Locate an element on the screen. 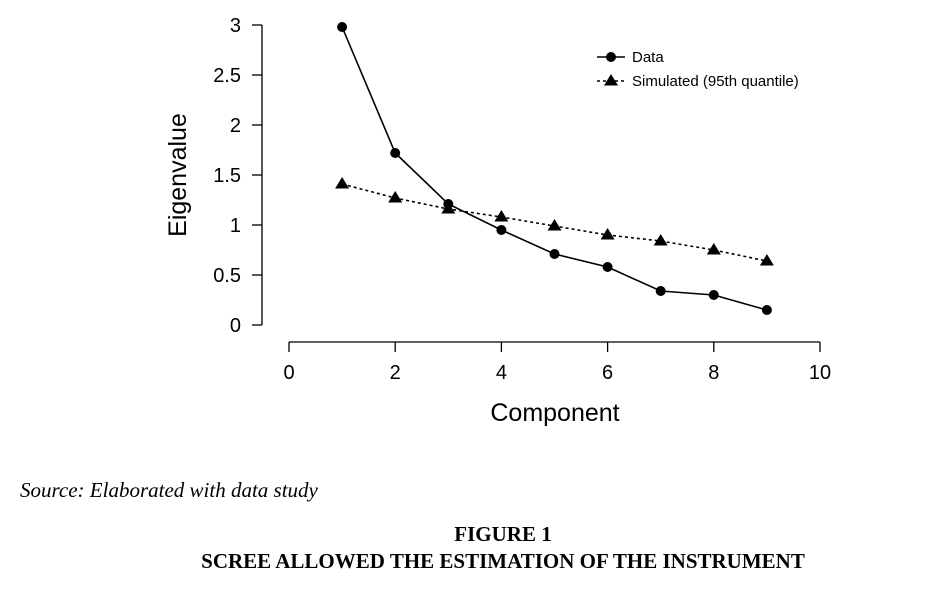  x-tick-label: 10 is located at coordinates (820, 373).